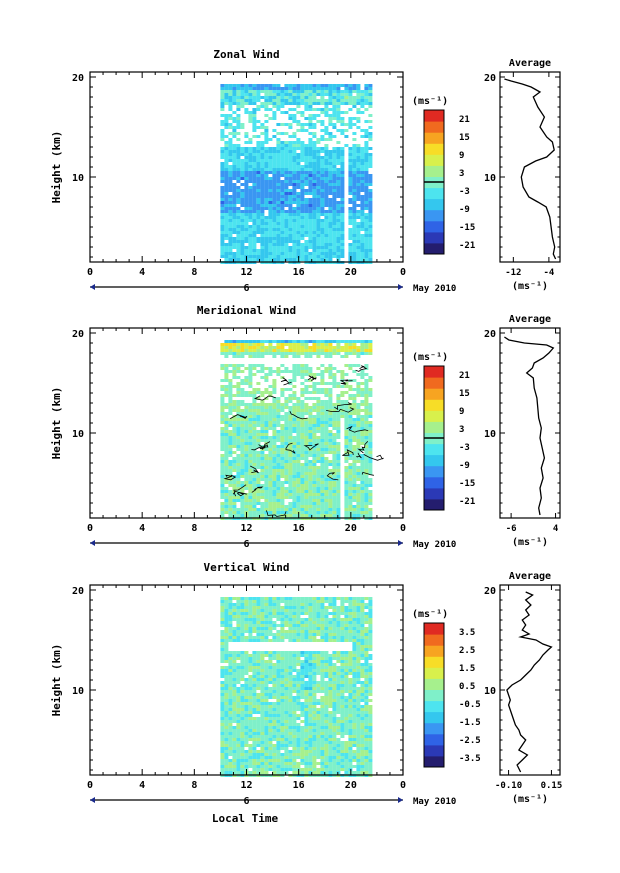  Describe the element at coordinates (434, 394) in the screenshot. I see `colorbar-segment` at that location.